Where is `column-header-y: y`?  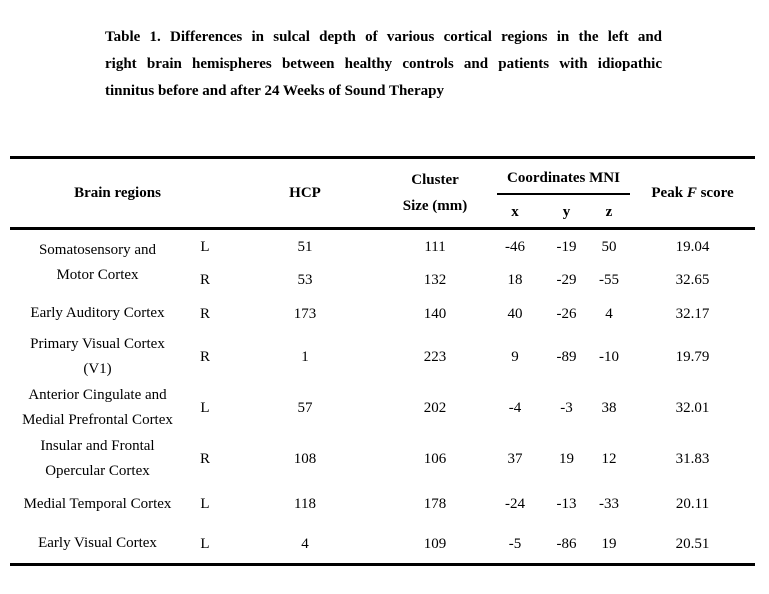
column-header-y: y is located at coordinates (566, 212).